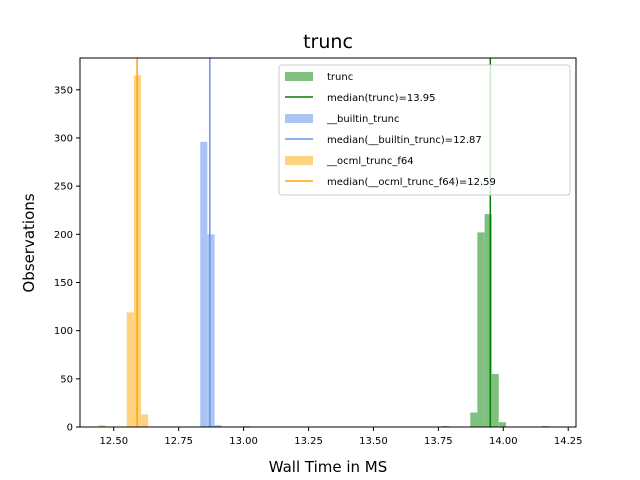 The width and height of the screenshot is (640, 480). I want to click on y-tick-label-1: 50, so click(66, 379).